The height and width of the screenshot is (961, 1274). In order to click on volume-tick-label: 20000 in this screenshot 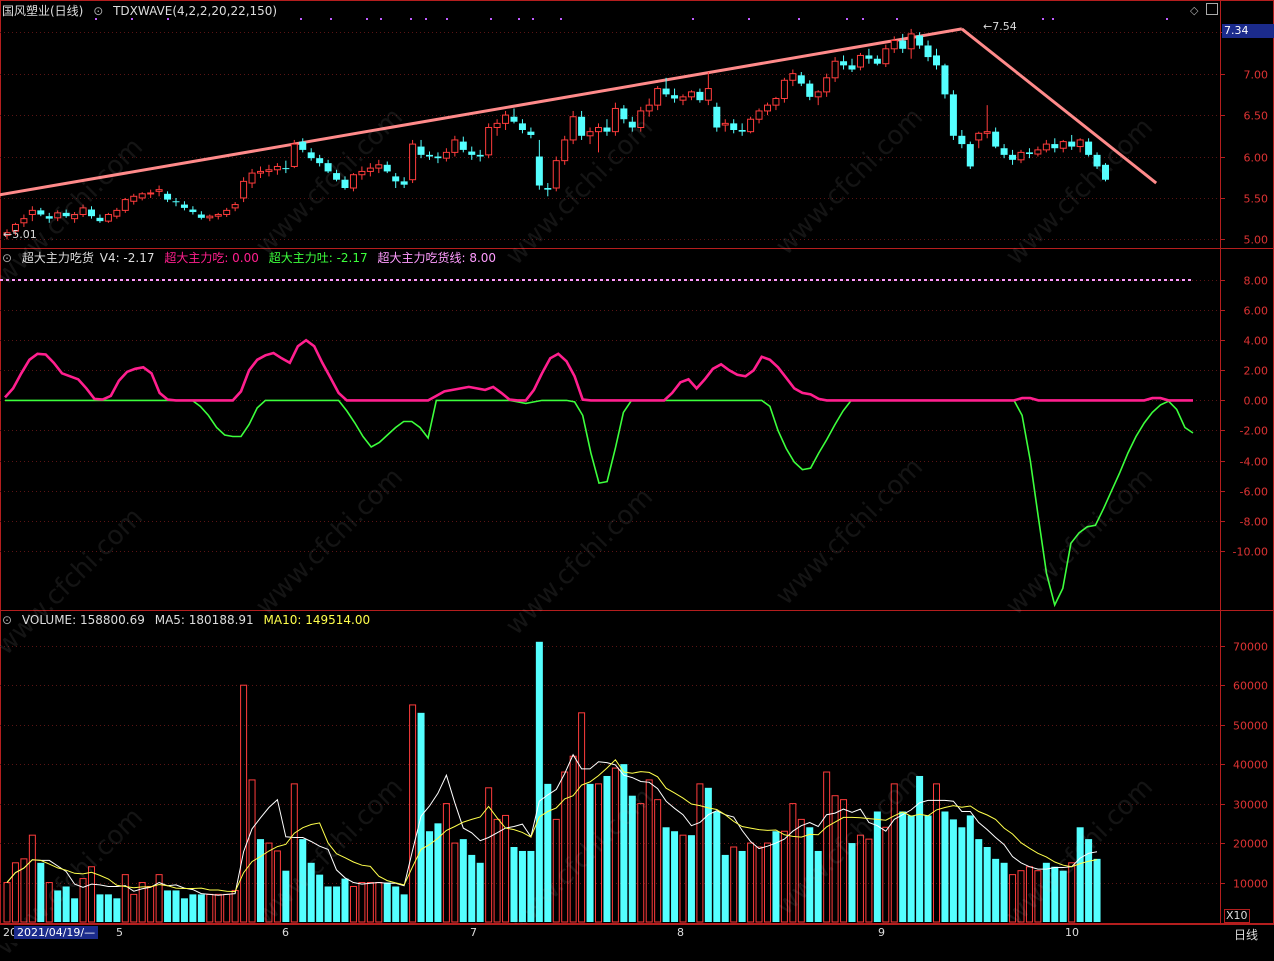, I will do `click(1250, 844)`.